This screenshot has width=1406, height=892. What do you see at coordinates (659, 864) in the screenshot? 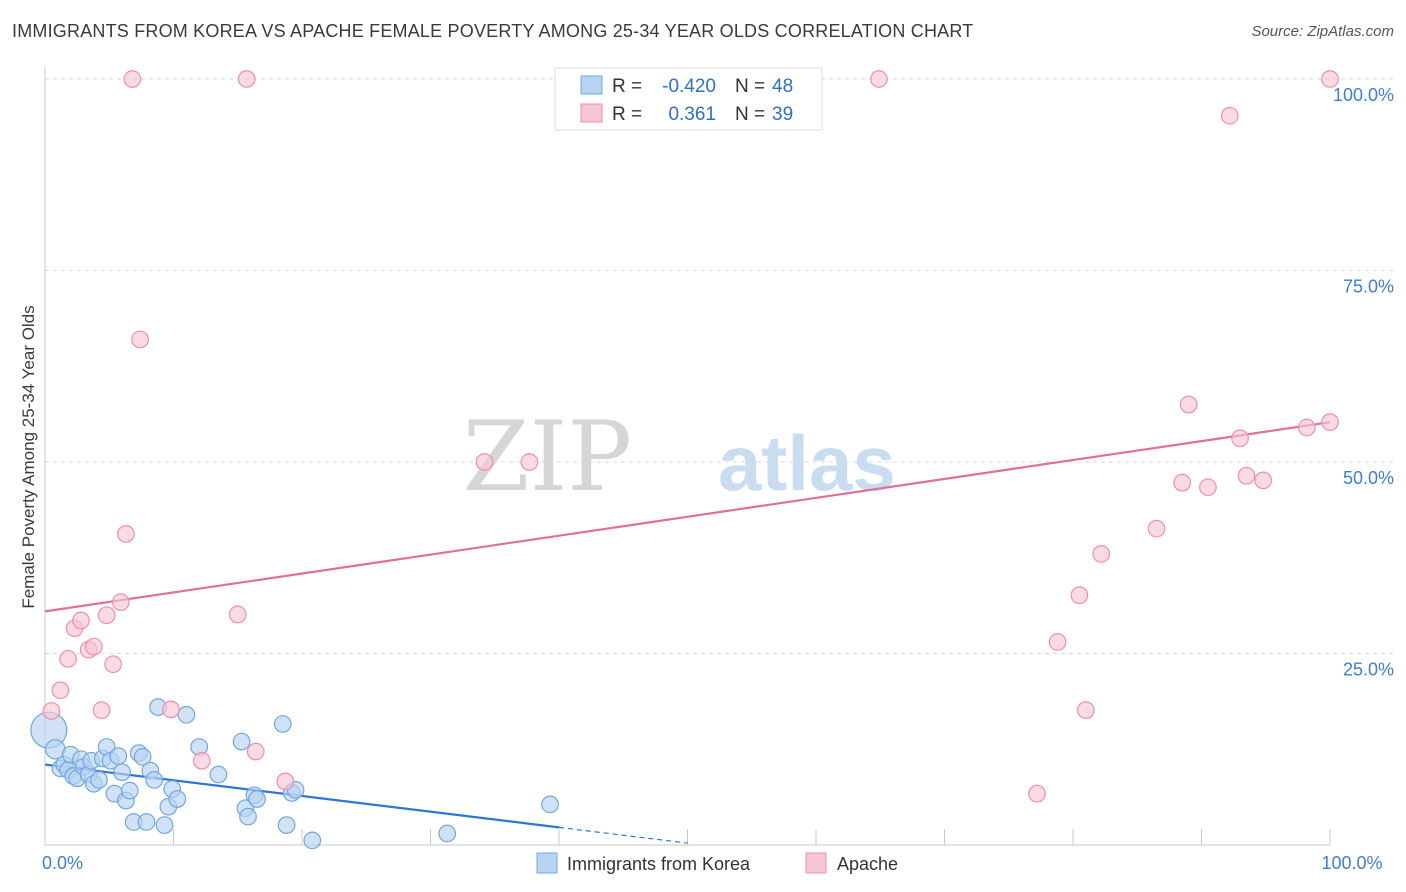
I see `legend-label-korea: Immigrants from Korea` at bounding box center [659, 864].